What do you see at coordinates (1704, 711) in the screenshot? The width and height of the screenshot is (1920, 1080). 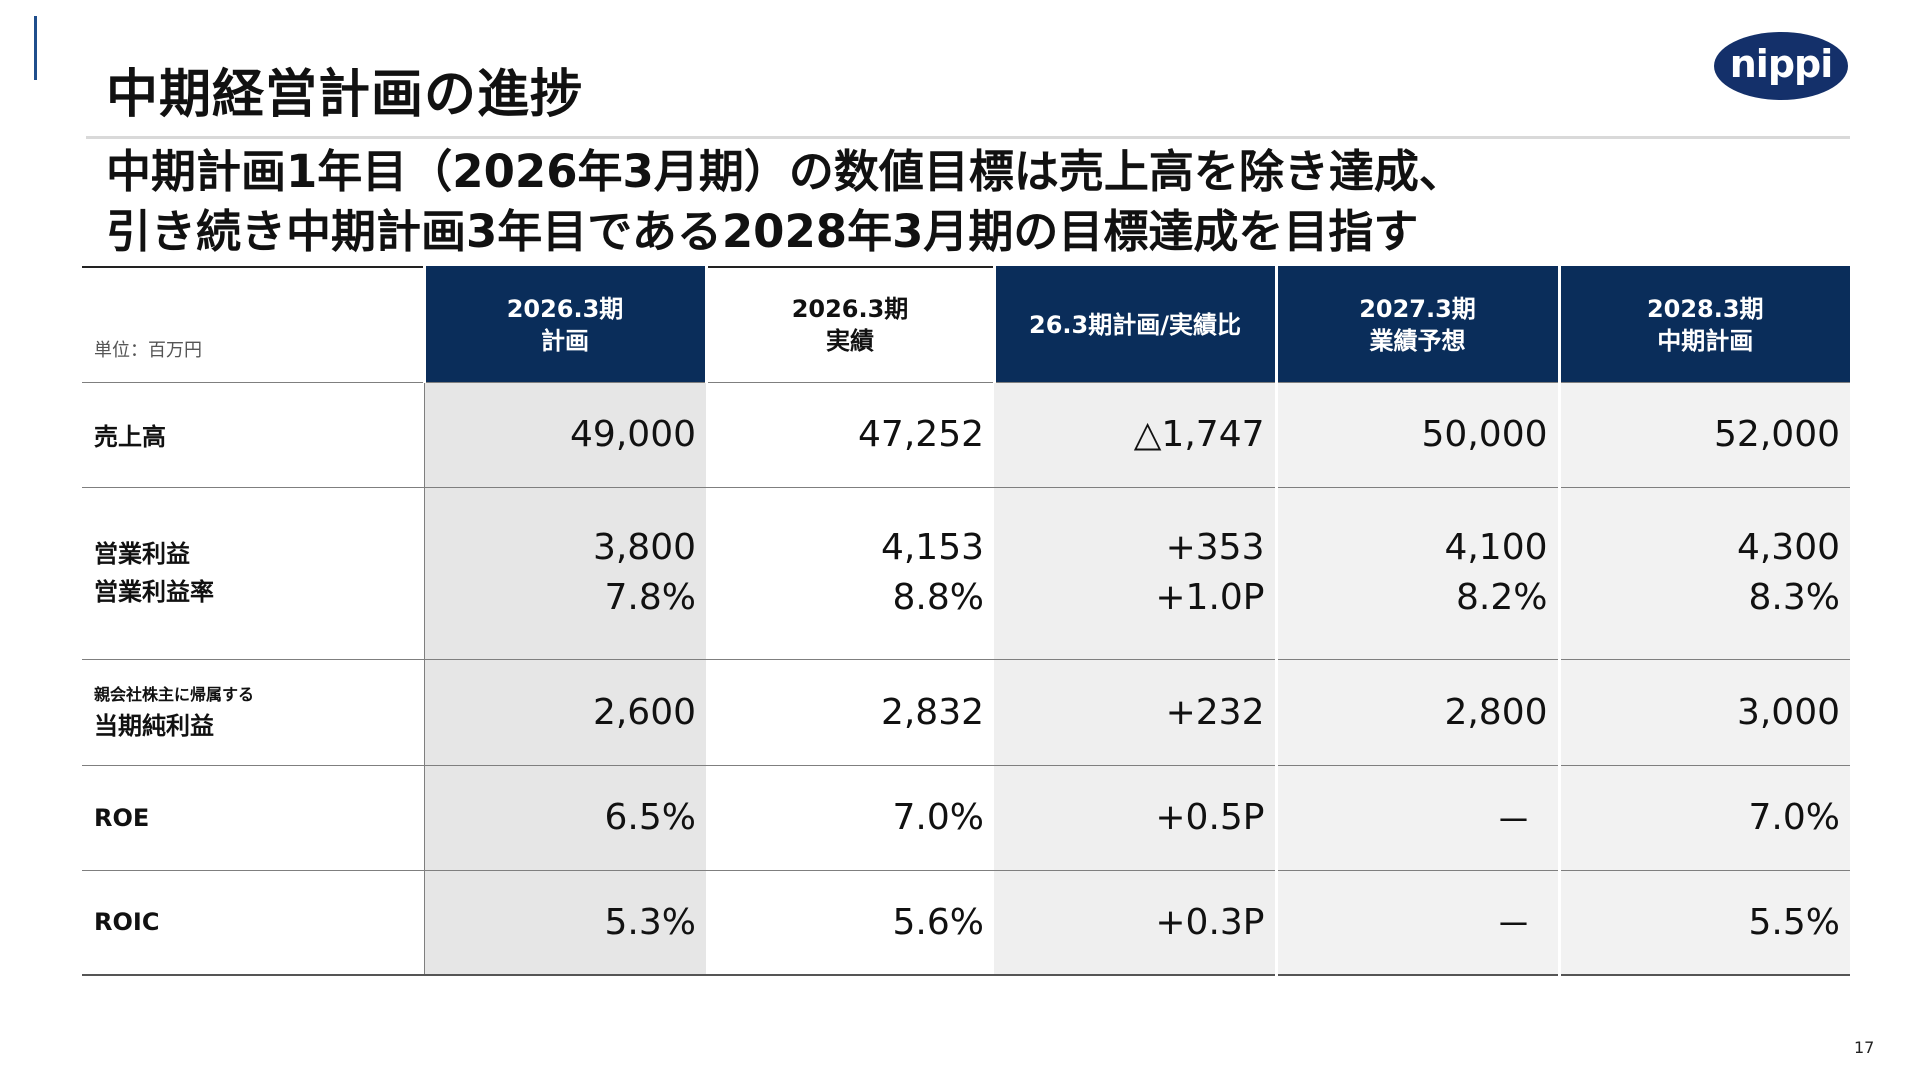 I see `table-cell: 3,000` at bounding box center [1704, 711].